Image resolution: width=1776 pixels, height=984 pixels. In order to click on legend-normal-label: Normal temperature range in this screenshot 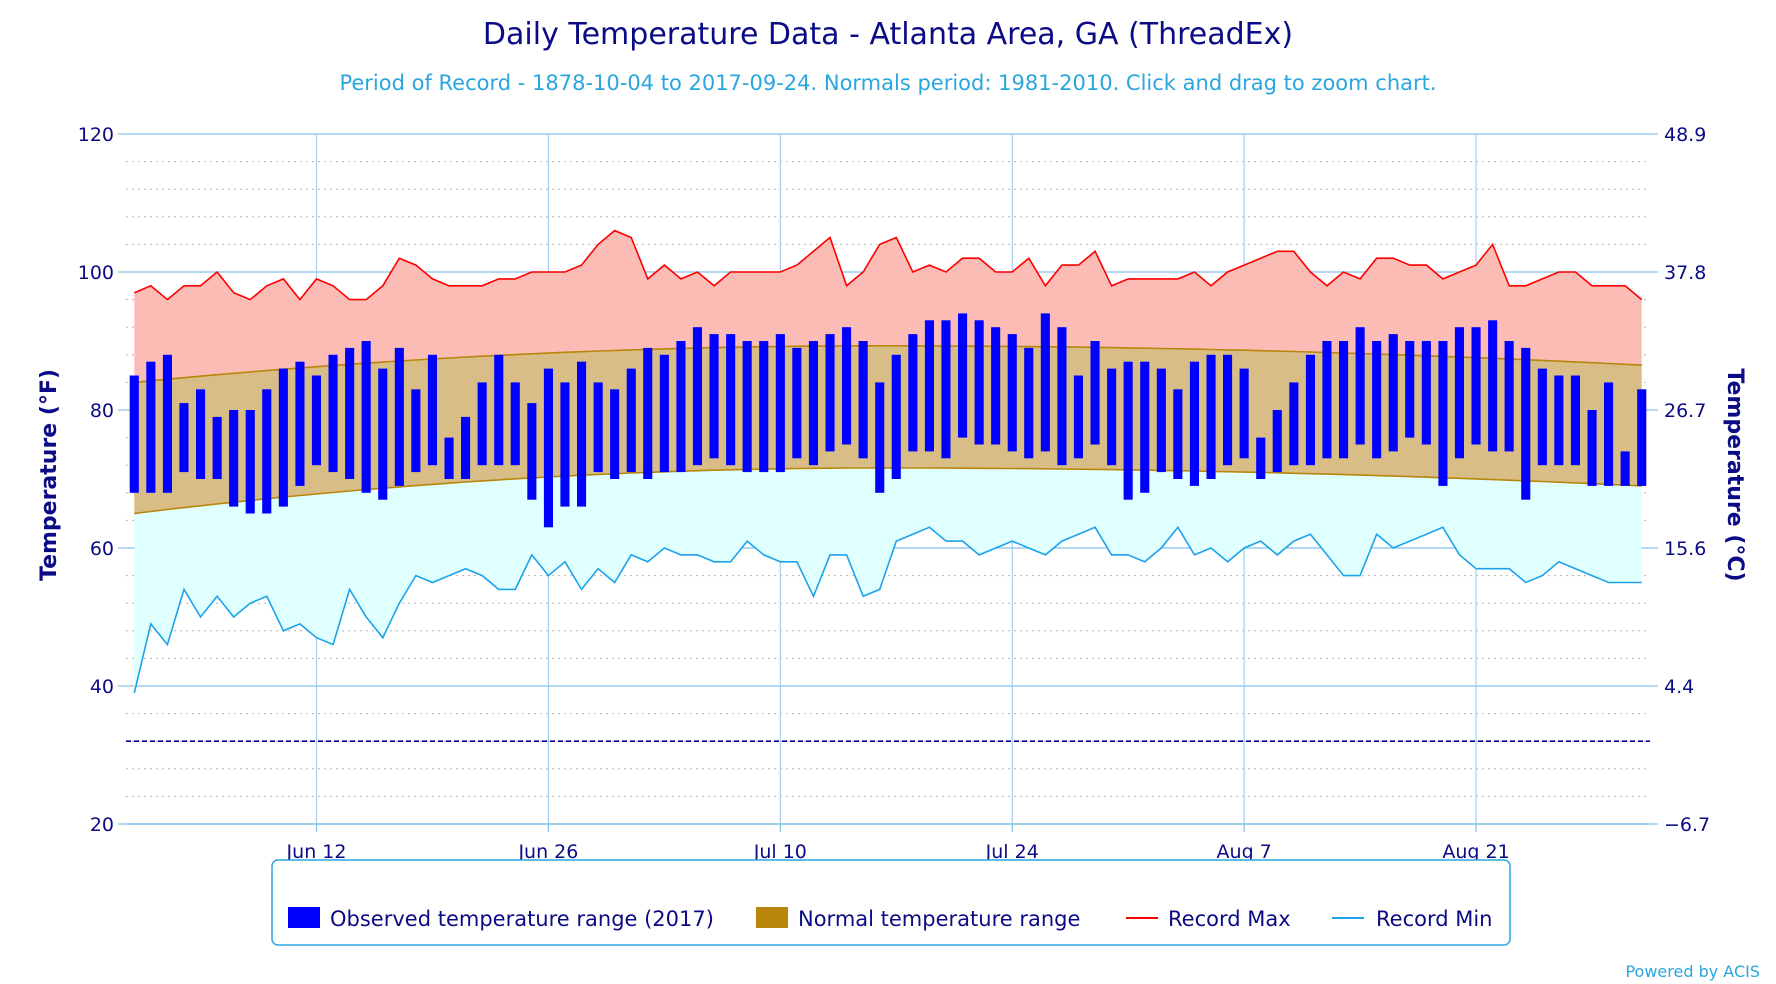, I will do `click(939, 919)`.